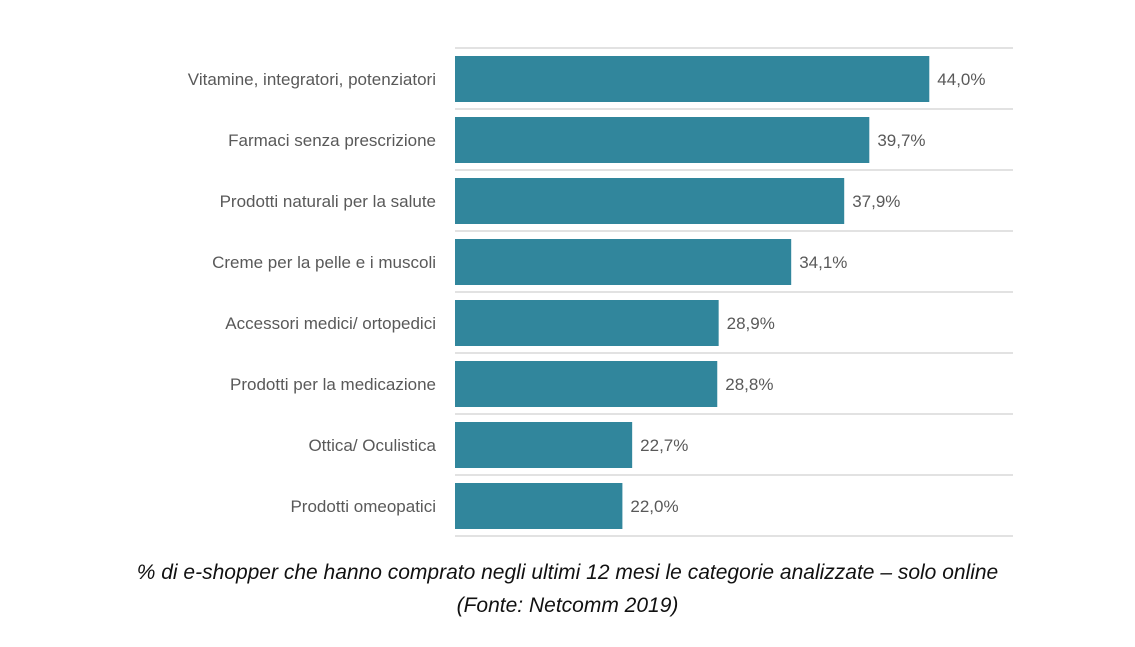  Describe the element at coordinates (823, 262) in the screenshot. I see `data-label: 34,1%` at that location.